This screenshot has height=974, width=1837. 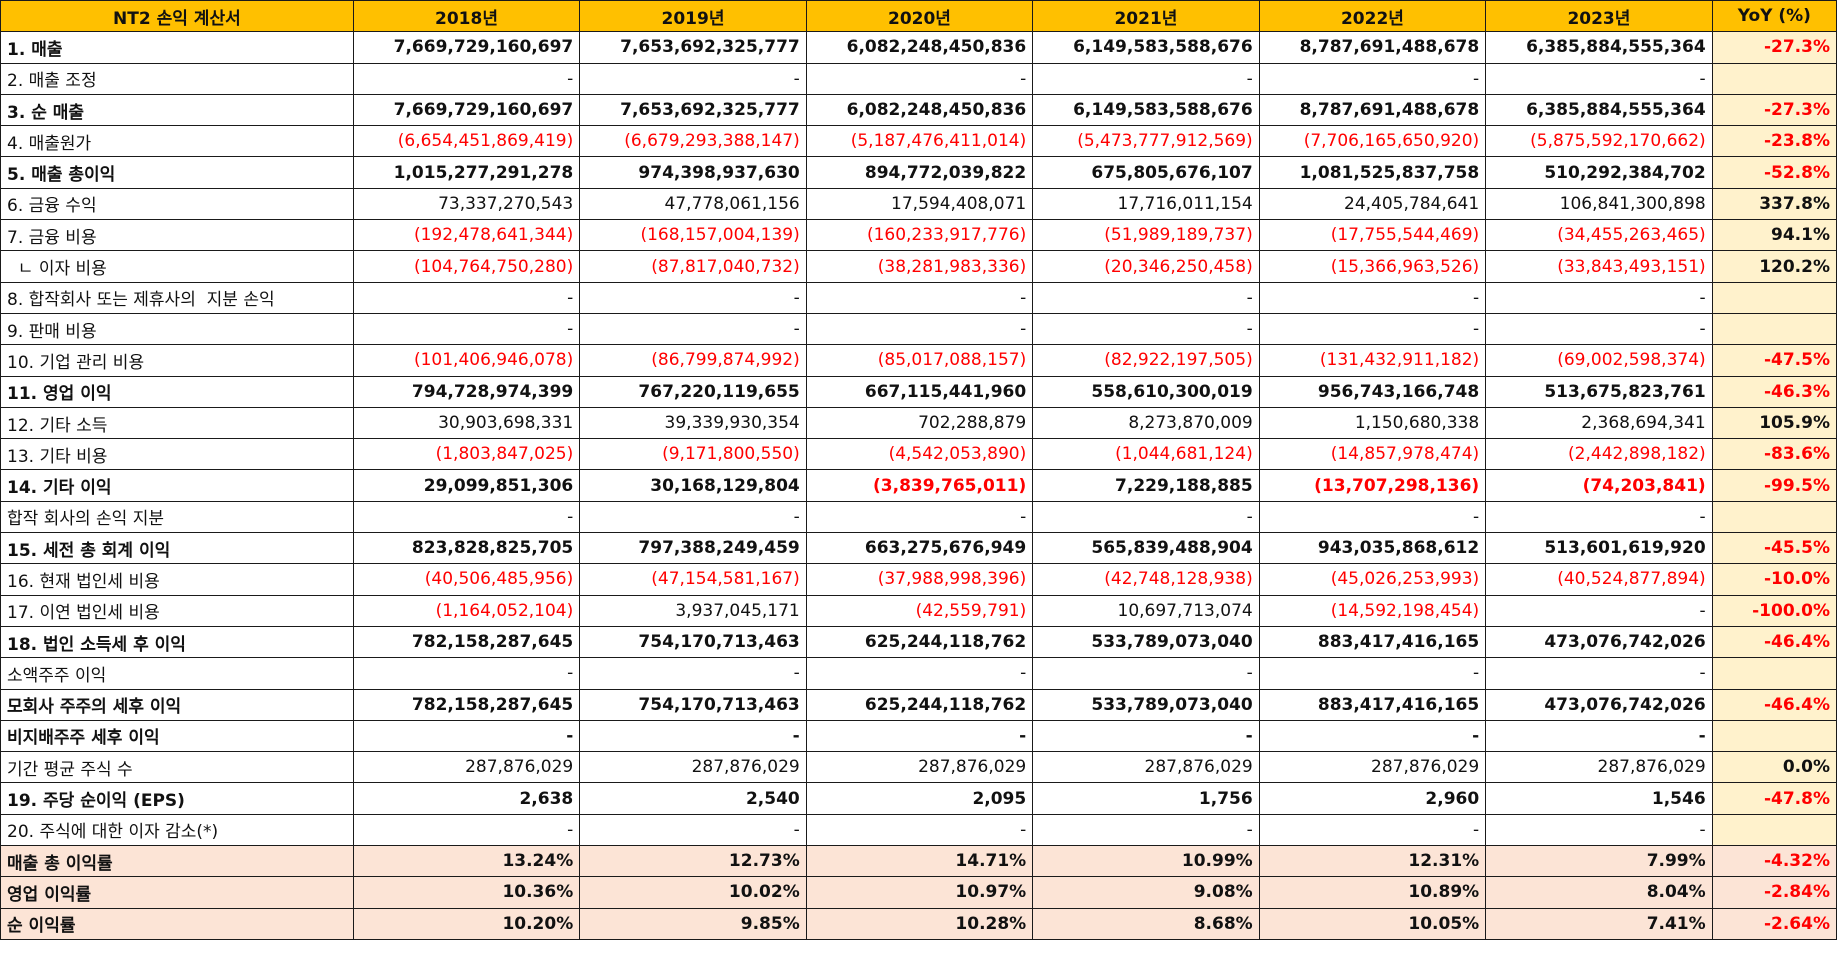 I want to click on value-cell: (5,187,476,411,014), so click(x=919, y=141).